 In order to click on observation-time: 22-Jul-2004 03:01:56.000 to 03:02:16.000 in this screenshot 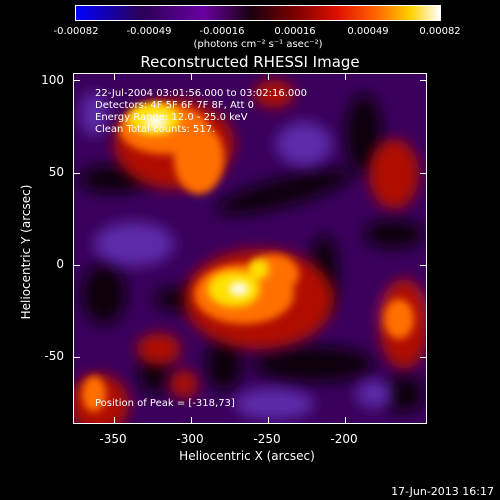, I will do `click(201, 93)`.